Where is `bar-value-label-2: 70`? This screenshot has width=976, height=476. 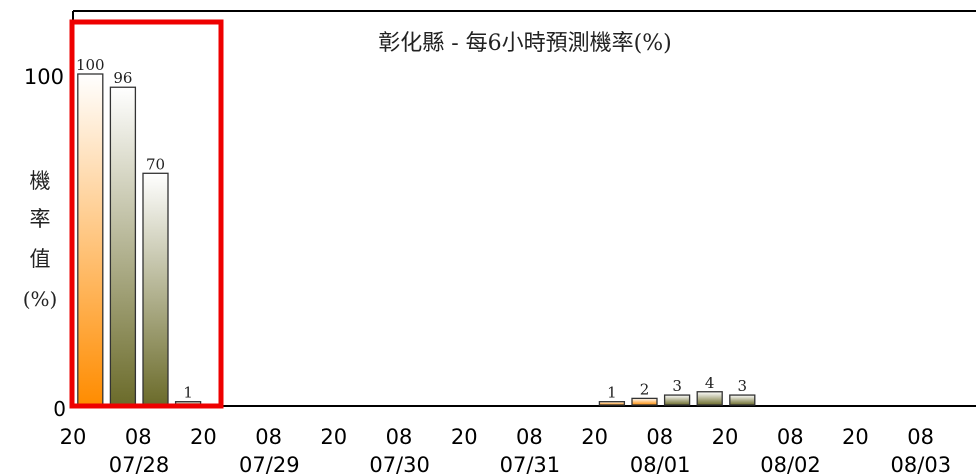 bar-value-label-2: 70 is located at coordinates (155, 164).